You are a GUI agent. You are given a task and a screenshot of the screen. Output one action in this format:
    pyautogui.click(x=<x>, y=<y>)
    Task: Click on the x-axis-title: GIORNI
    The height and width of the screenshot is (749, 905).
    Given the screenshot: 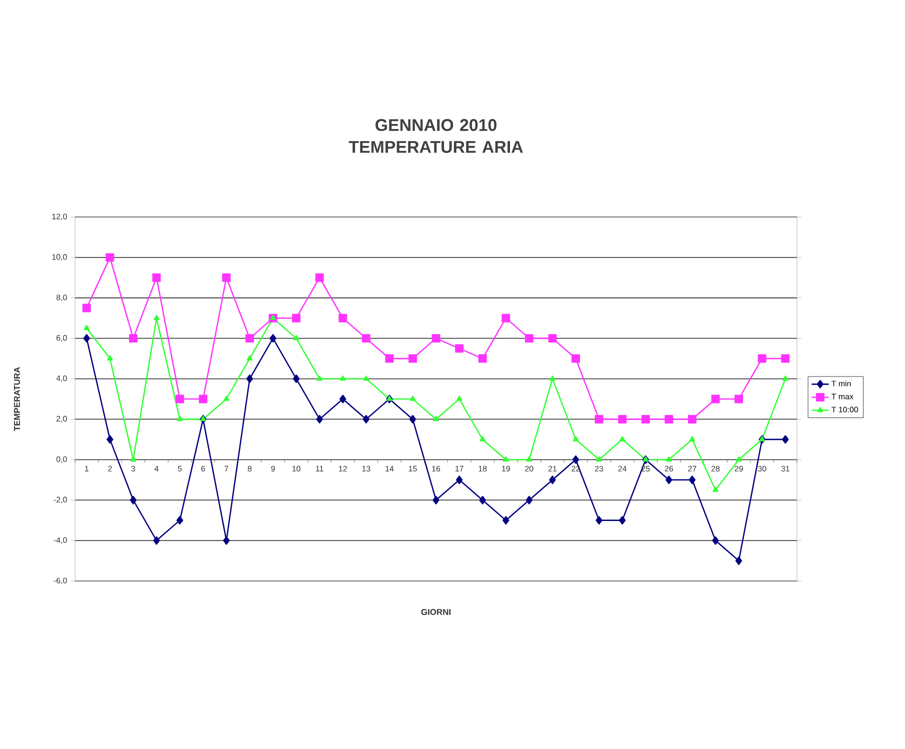 What is the action you would take?
    pyautogui.click(x=435, y=611)
    